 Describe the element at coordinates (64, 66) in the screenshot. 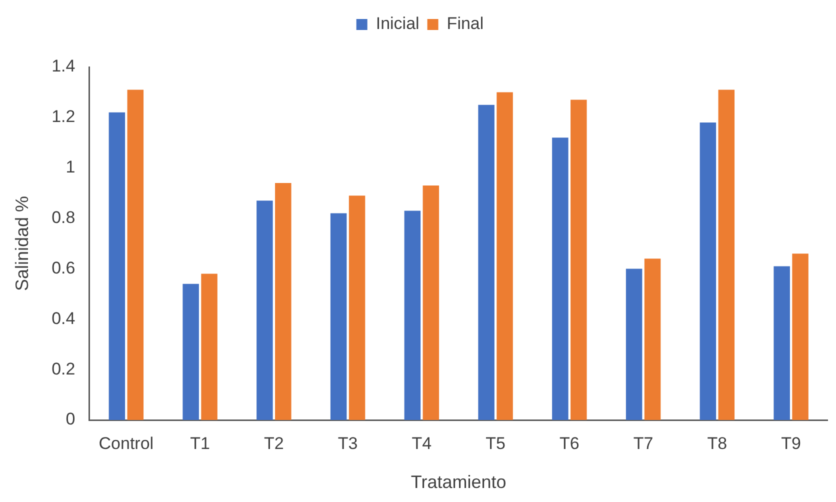

I see `y-tick-label: 1.4` at that location.